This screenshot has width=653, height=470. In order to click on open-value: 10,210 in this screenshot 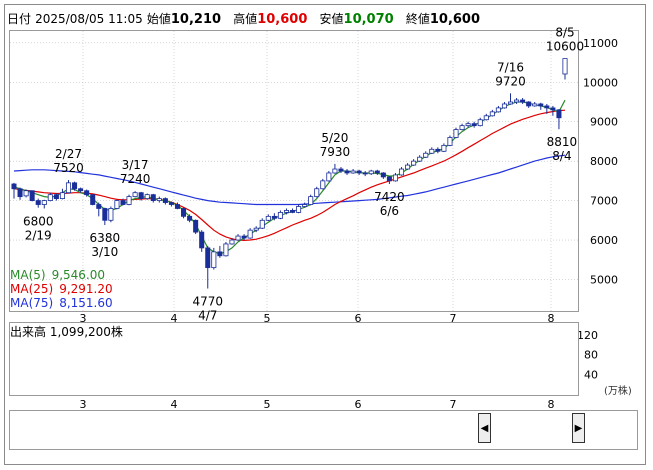, I will do `click(196, 19)`.